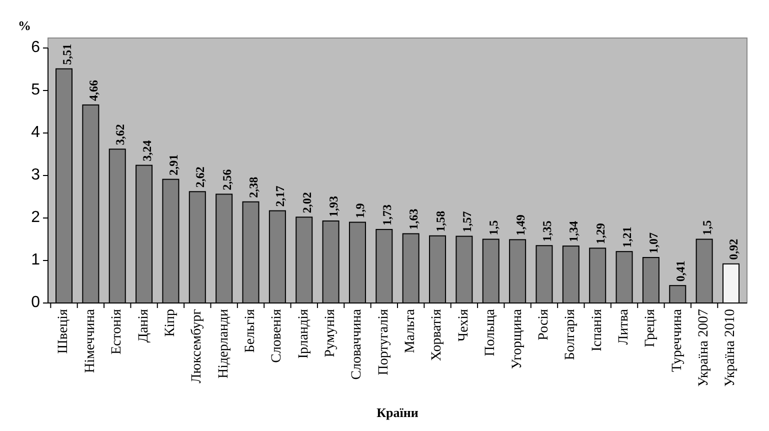 Image resolution: width=769 pixels, height=431 pixels. I want to click on x-tick-label: Бельгія, so click(250, 330).